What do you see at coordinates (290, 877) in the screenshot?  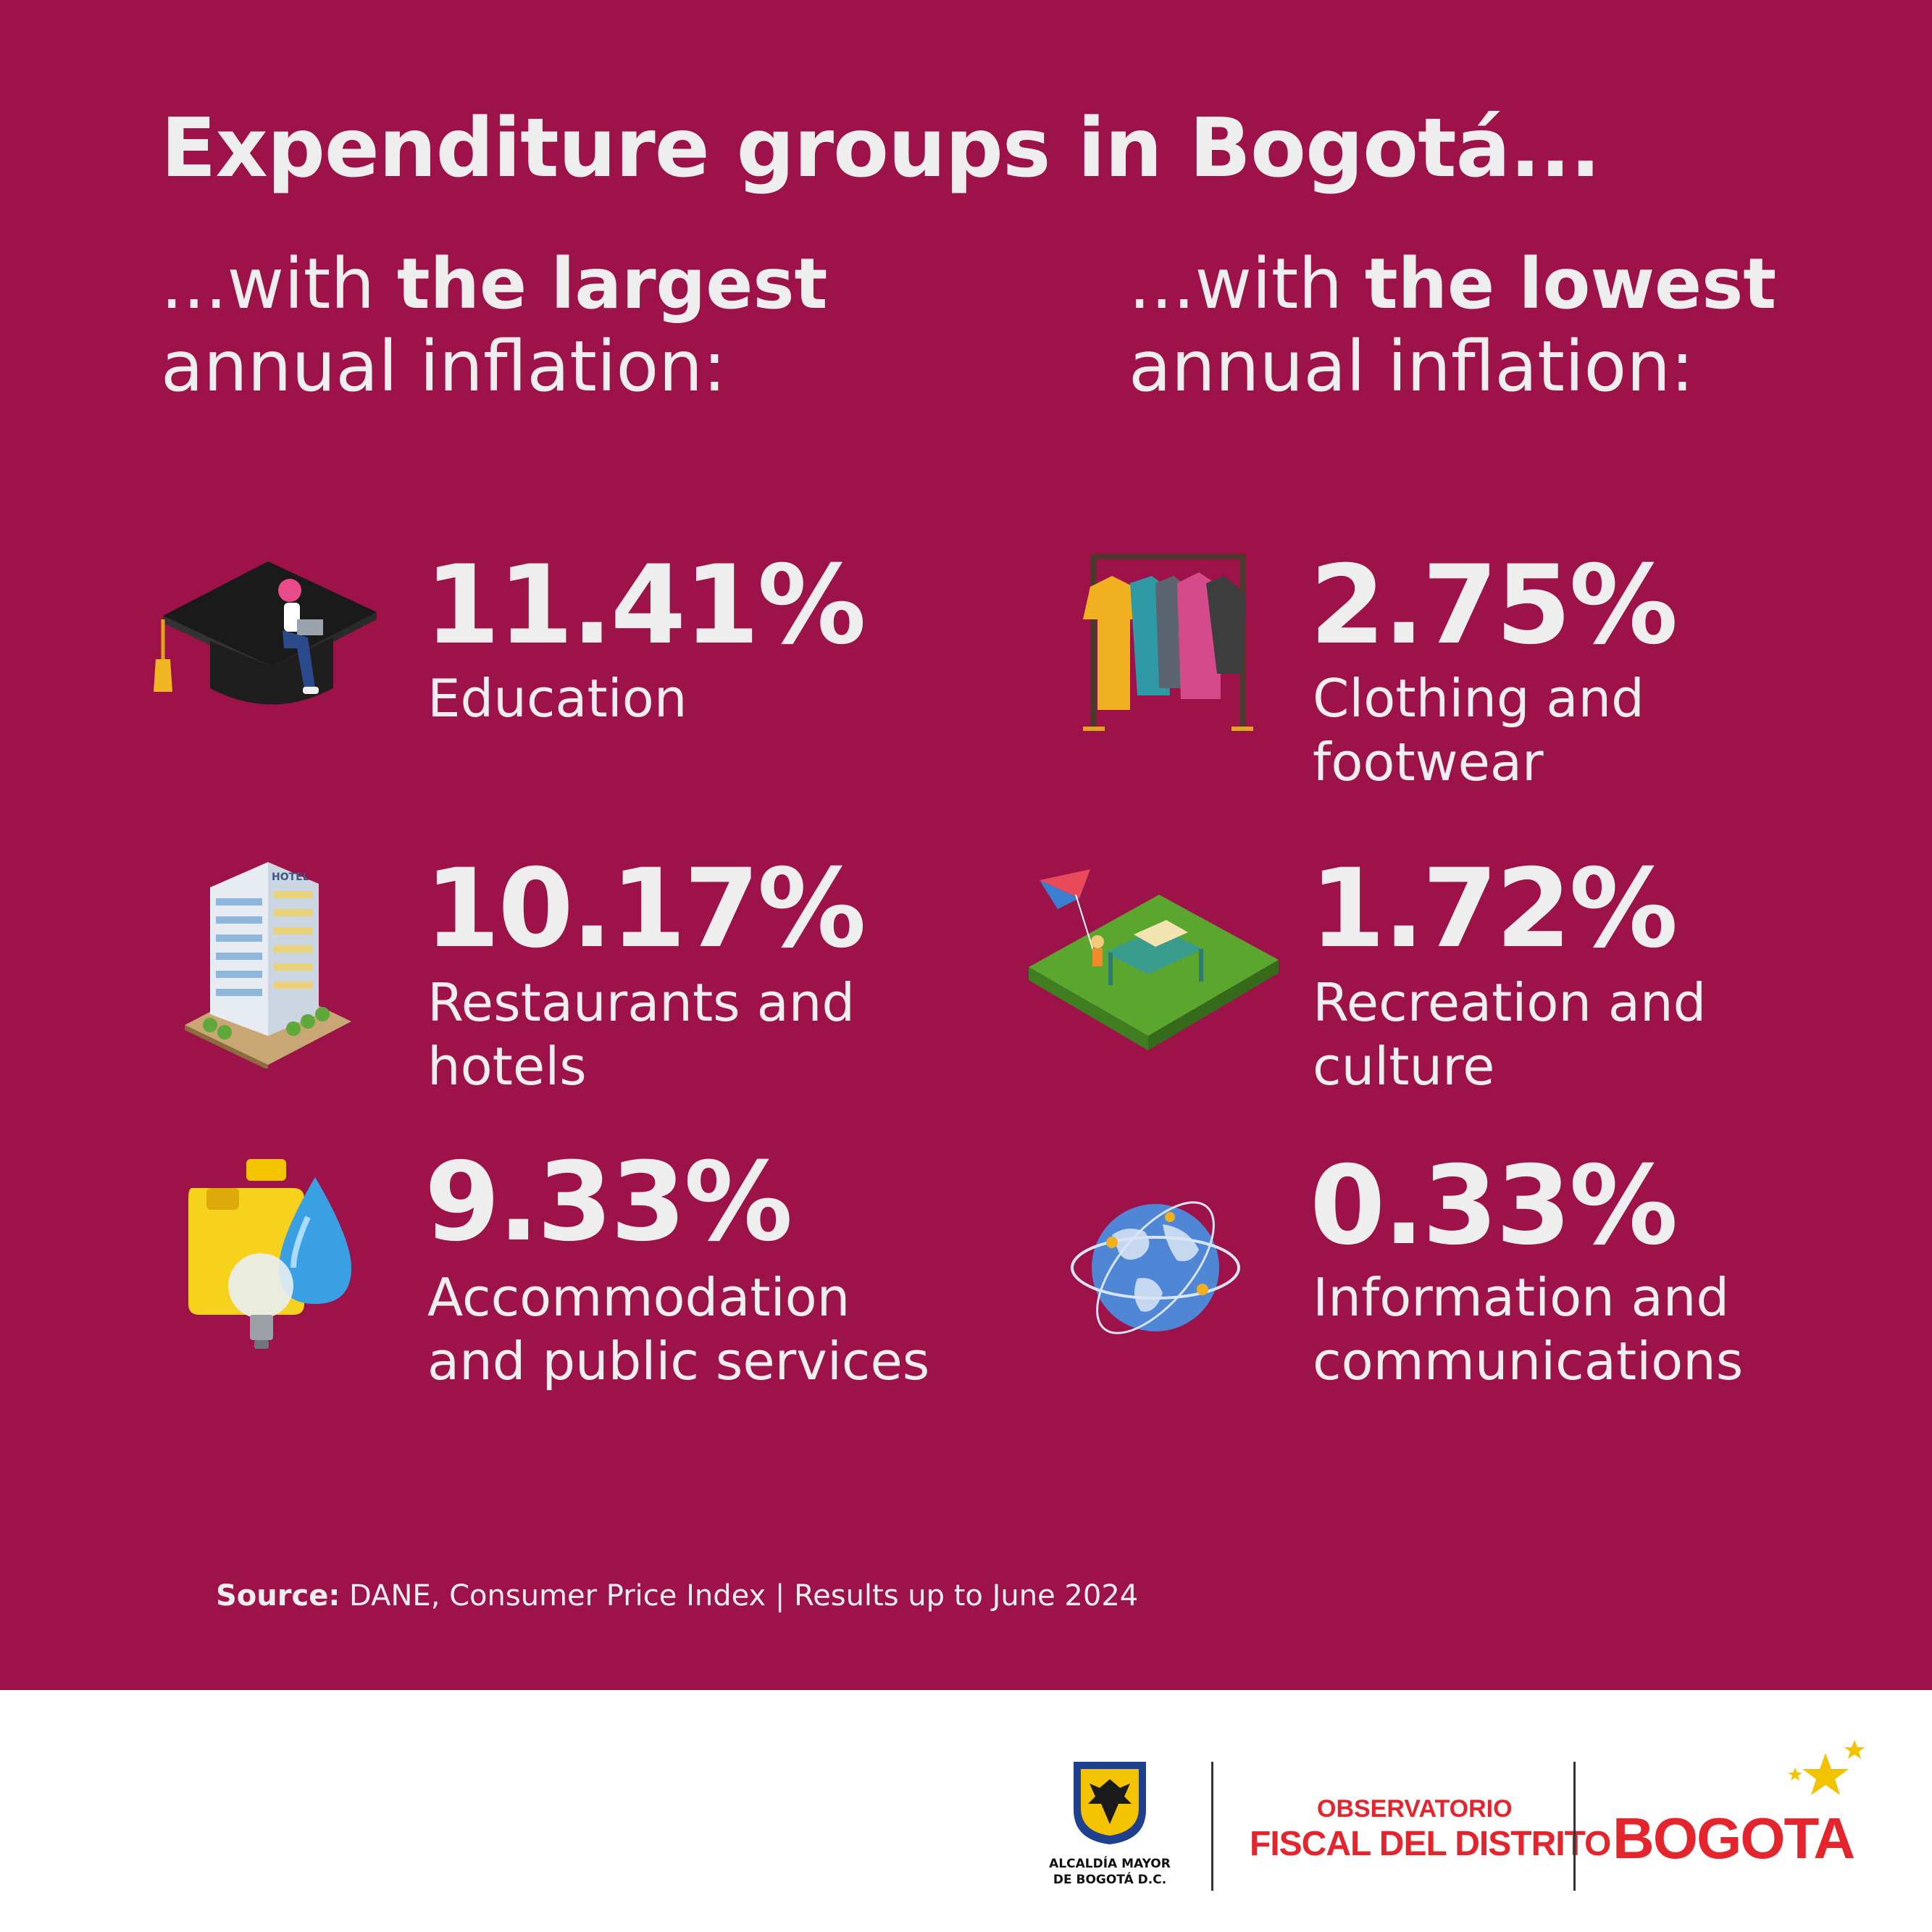 I see `svg-text: HOTEL` at bounding box center [290, 877].